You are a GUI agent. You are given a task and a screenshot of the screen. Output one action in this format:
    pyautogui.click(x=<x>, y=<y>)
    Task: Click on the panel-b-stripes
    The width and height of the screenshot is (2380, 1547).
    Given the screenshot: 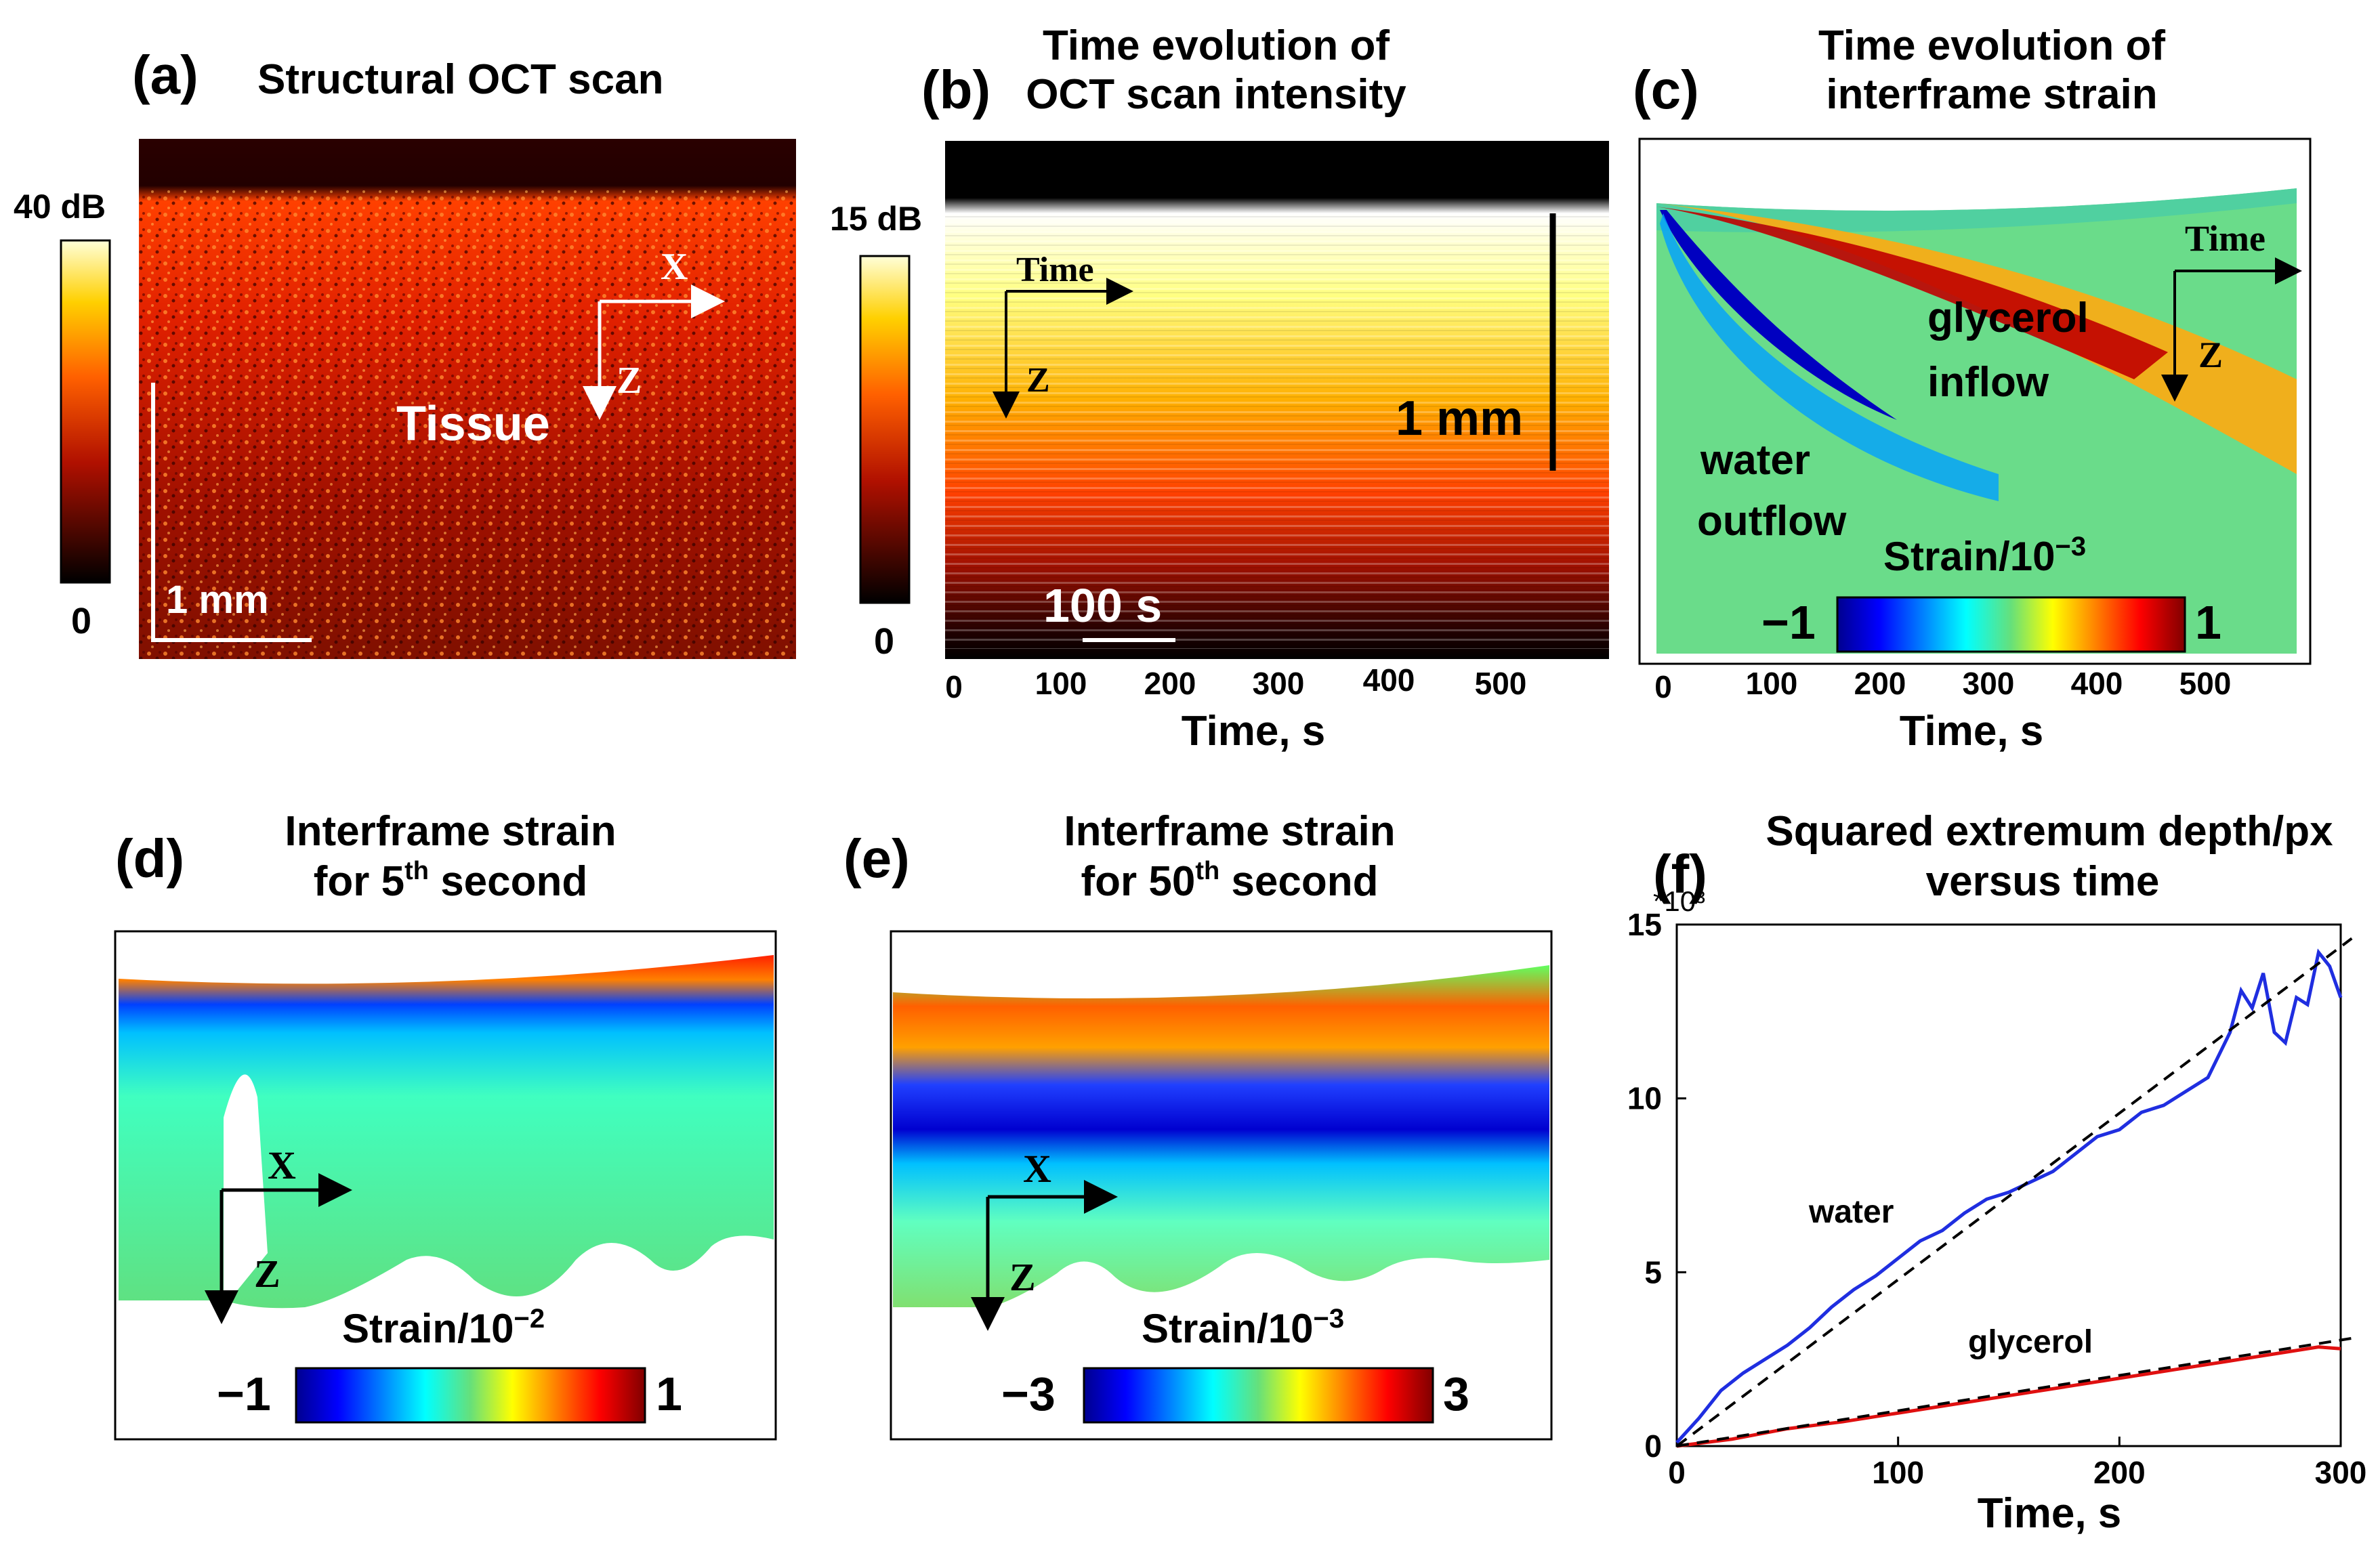 What is the action you would take?
    pyautogui.click(x=1277, y=432)
    